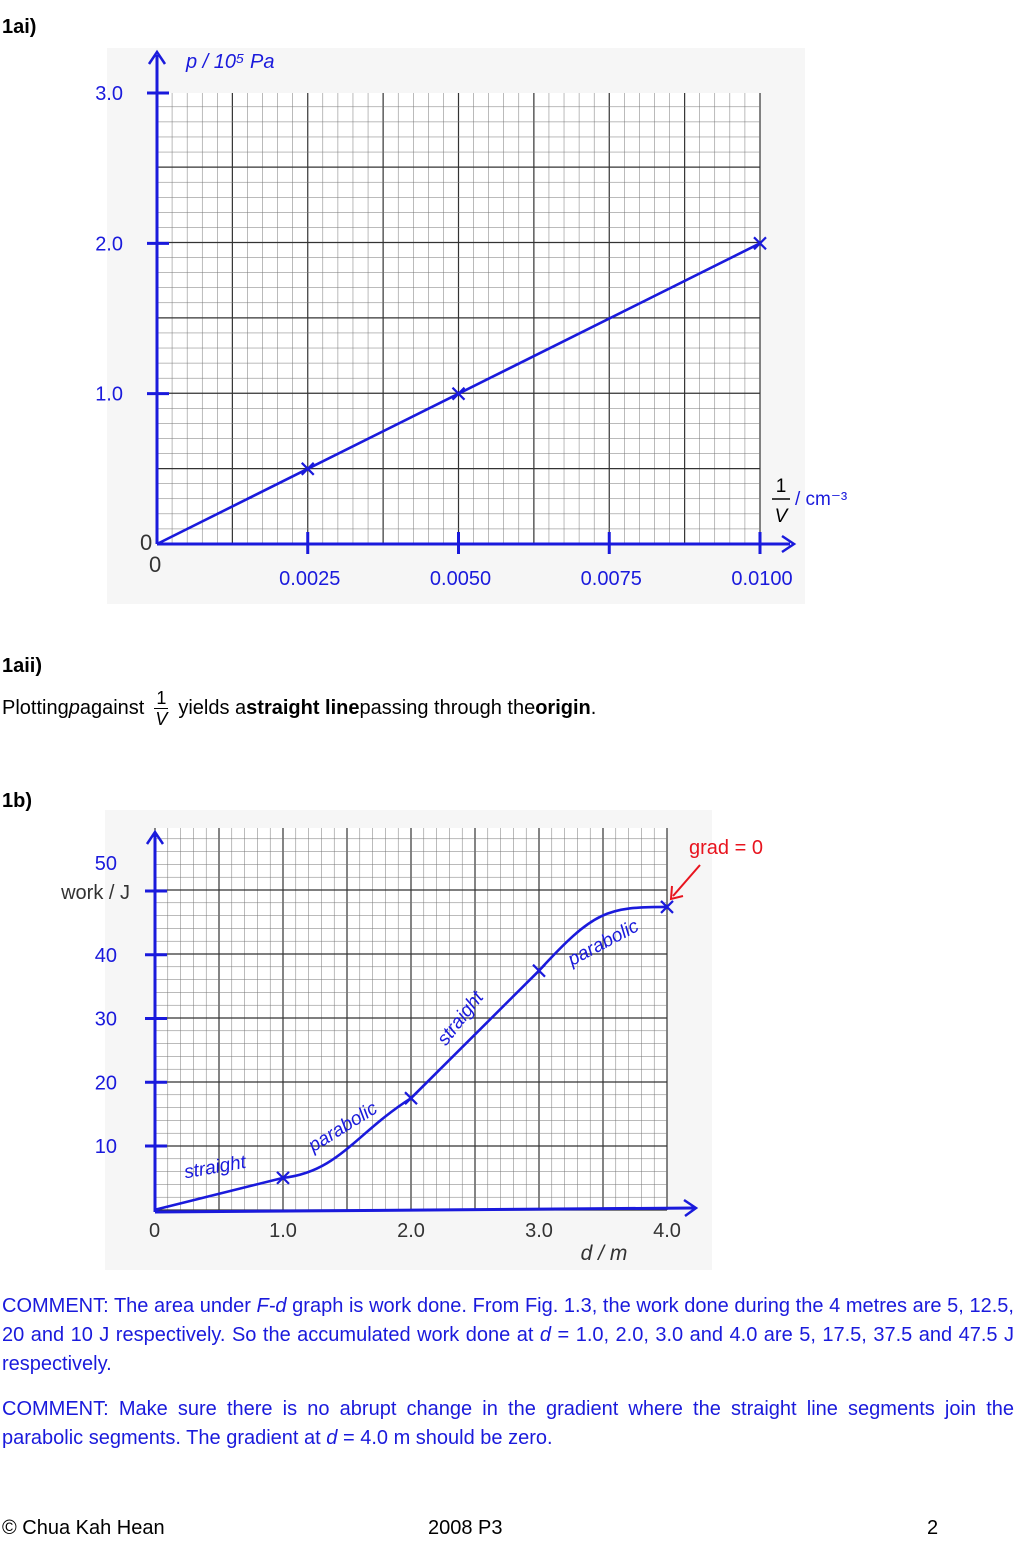 This screenshot has height=1557, width=1015. Describe the element at coordinates (95, 893) in the screenshot. I see `y-axis-label: work / J` at that location.